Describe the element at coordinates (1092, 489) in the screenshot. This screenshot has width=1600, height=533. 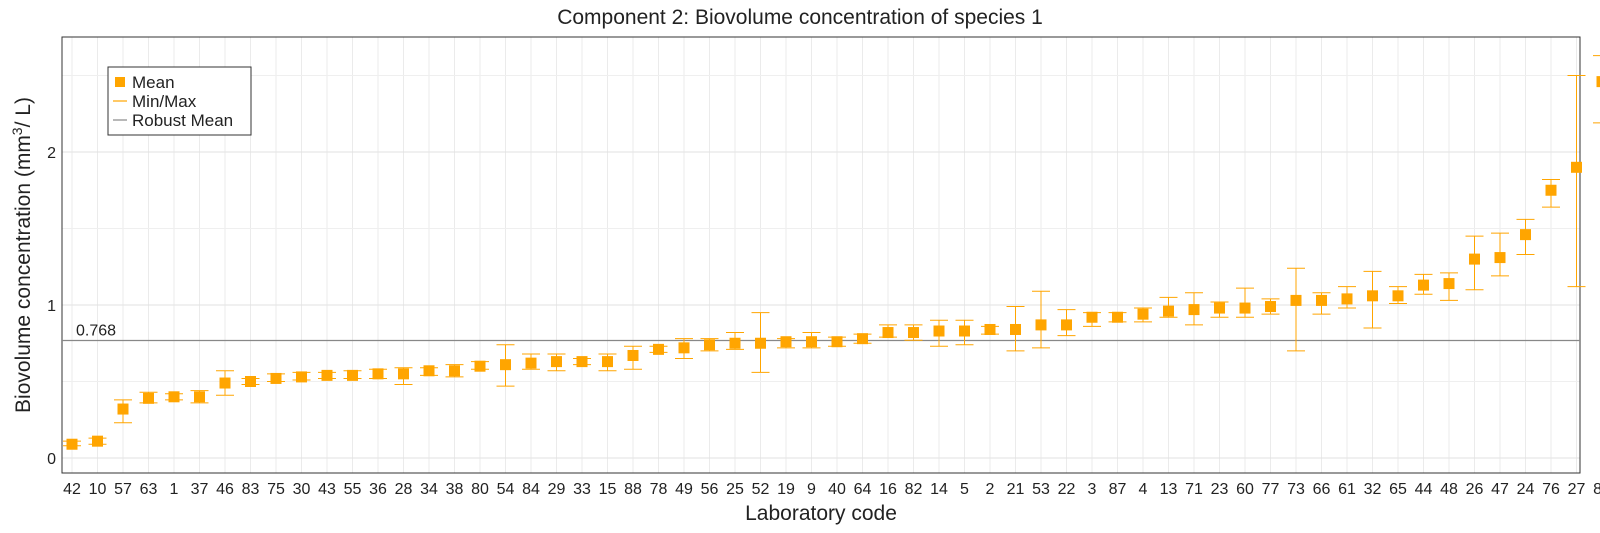
I see `x-tick-label: 3` at that location.